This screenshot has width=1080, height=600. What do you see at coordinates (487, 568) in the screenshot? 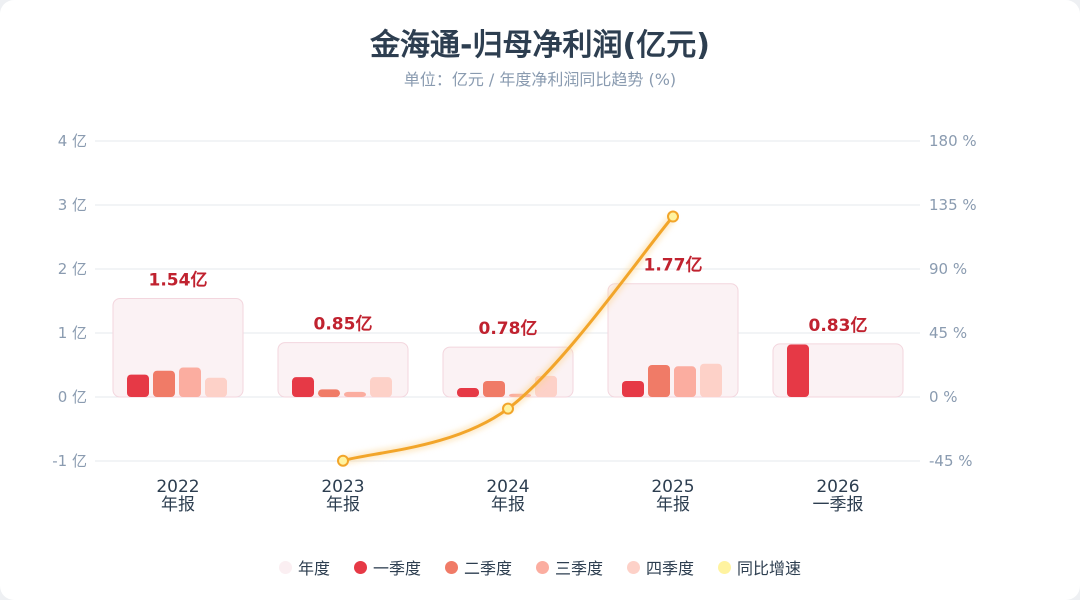
I see `legend-label: 二季度` at bounding box center [487, 568].